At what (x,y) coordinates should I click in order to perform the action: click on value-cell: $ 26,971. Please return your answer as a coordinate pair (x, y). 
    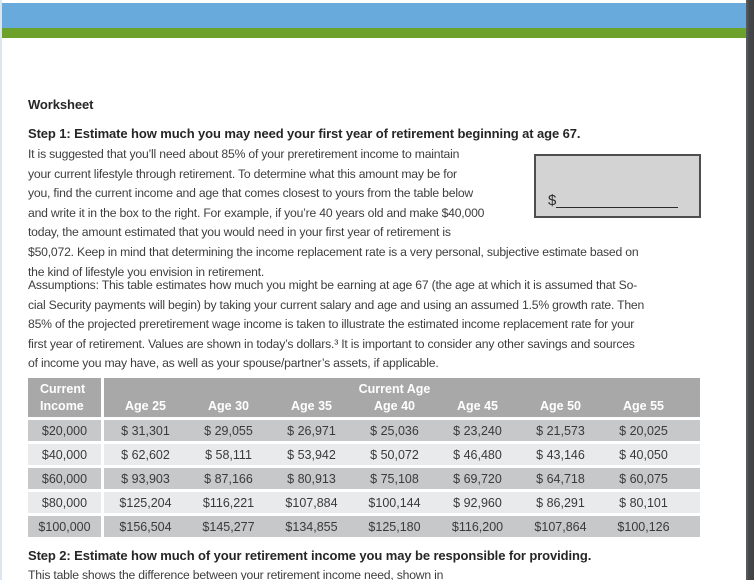
    Looking at the image, I should click on (311, 430).